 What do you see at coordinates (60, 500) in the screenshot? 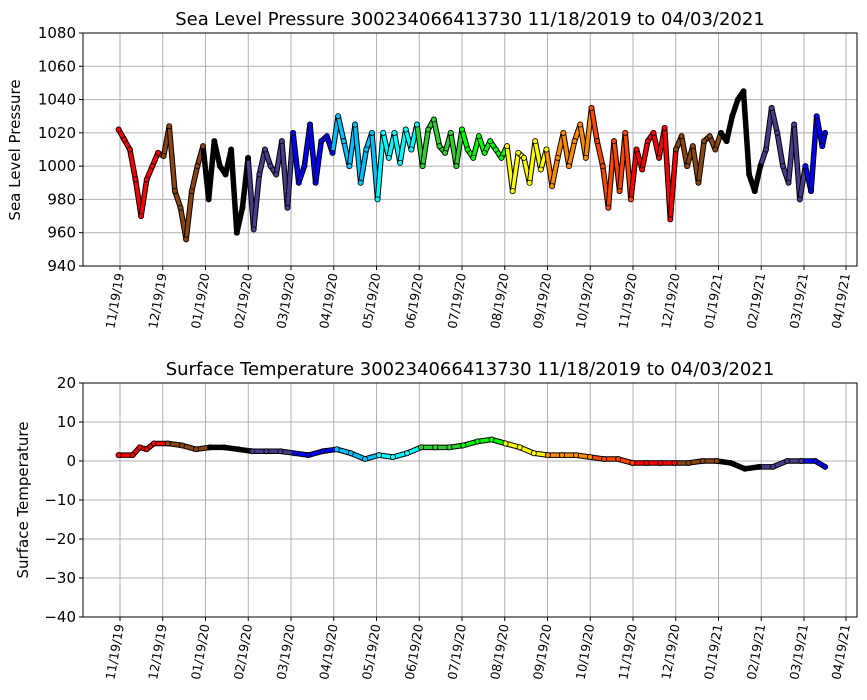
I see `chart2-ytick-label: −10` at bounding box center [60, 500].